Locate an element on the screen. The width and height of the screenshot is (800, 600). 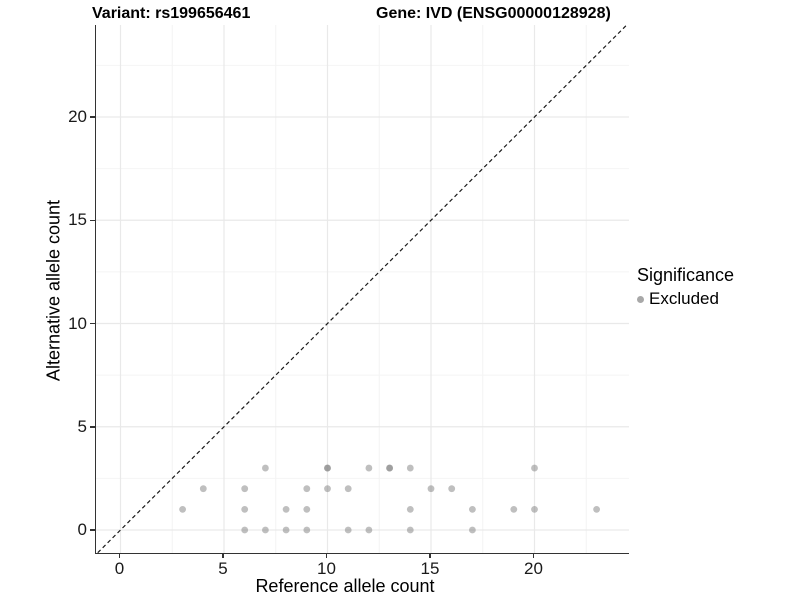
x-tick-label: 0 is located at coordinates (119, 568).